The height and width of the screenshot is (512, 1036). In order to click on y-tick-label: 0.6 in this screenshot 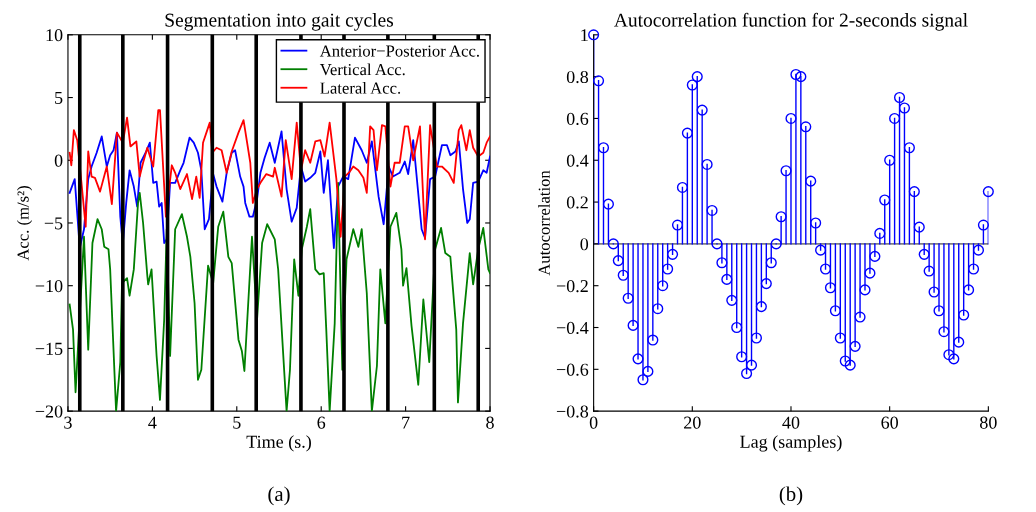, I will do `click(577, 118)`.